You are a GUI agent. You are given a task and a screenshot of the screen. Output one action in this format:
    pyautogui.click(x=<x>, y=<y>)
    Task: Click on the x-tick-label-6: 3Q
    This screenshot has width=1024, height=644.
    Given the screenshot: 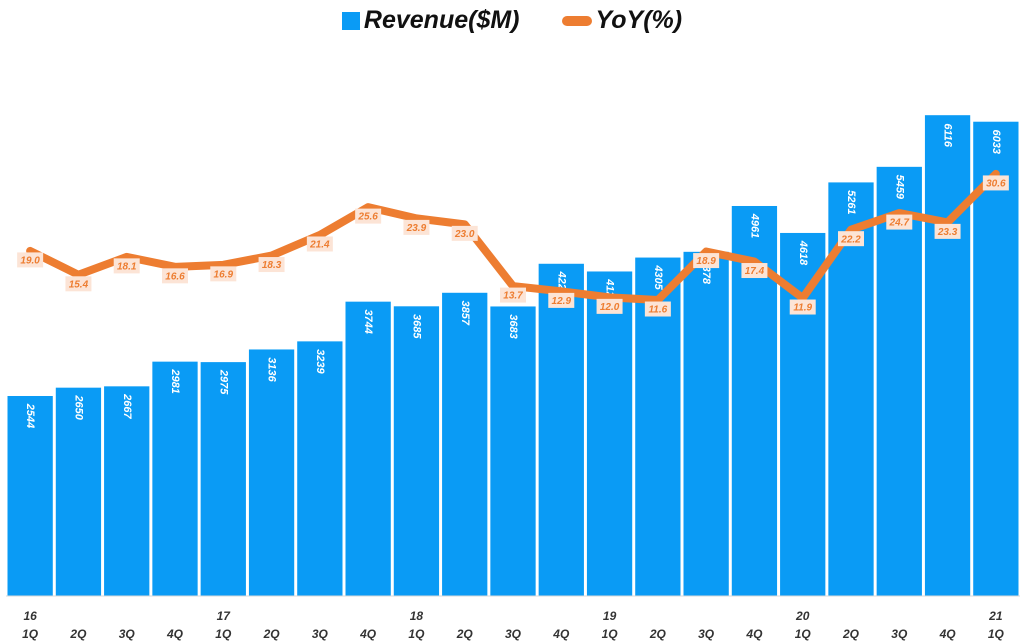 What is the action you would take?
    pyautogui.click(x=320, y=634)
    